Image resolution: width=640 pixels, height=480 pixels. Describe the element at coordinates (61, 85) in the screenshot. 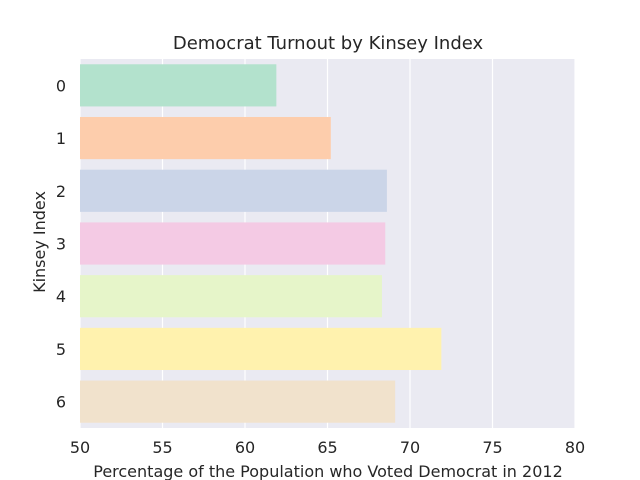

I see `y-tick-label-0: 0` at that location.